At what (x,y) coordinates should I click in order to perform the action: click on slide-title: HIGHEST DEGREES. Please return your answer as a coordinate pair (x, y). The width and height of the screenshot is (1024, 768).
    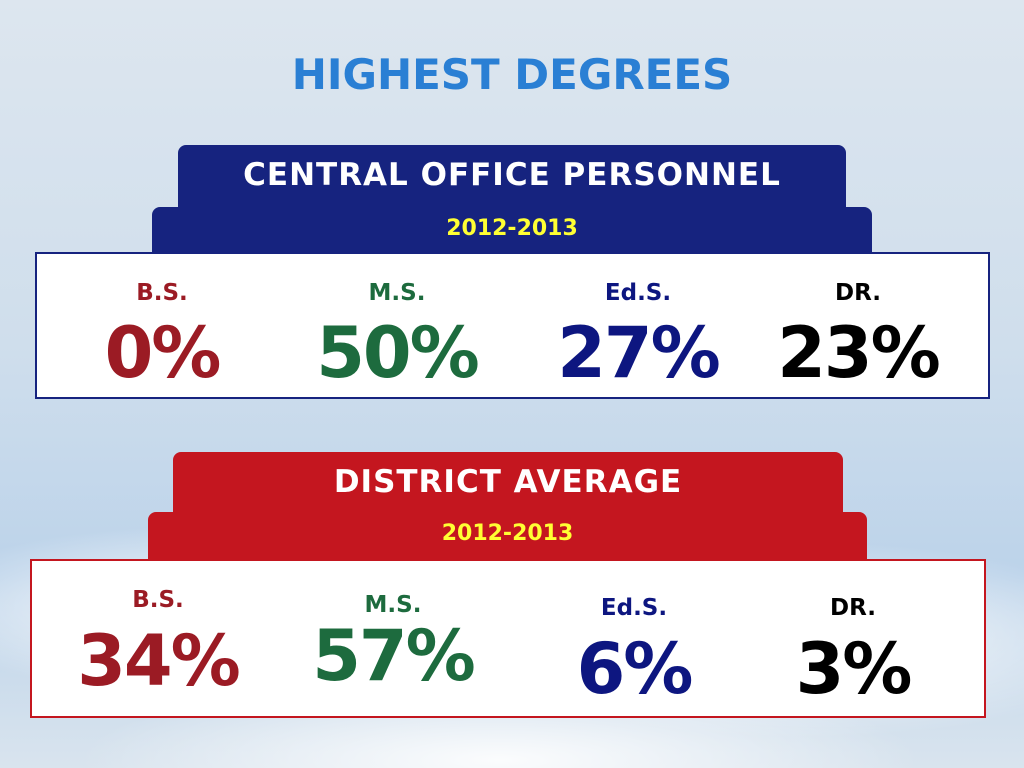
    Looking at the image, I should click on (512, 74).